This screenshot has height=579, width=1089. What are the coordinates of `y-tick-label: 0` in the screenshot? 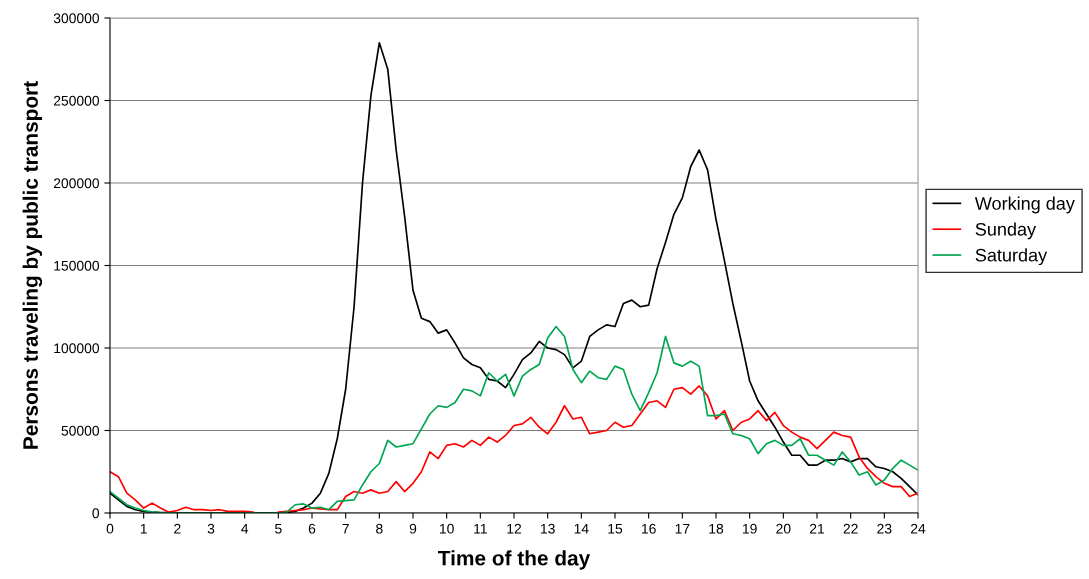 It's located at (96, 513).